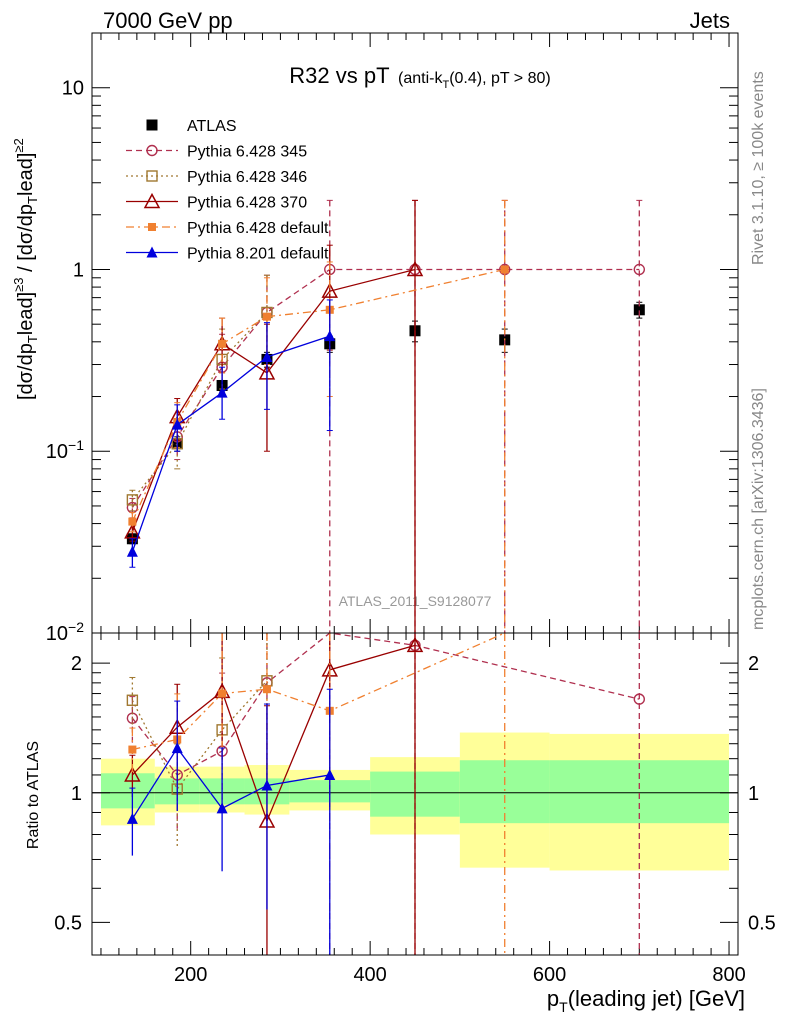 The image size is (786, 1024). I want to click on x-tick-label: 200, so click(190, 975).